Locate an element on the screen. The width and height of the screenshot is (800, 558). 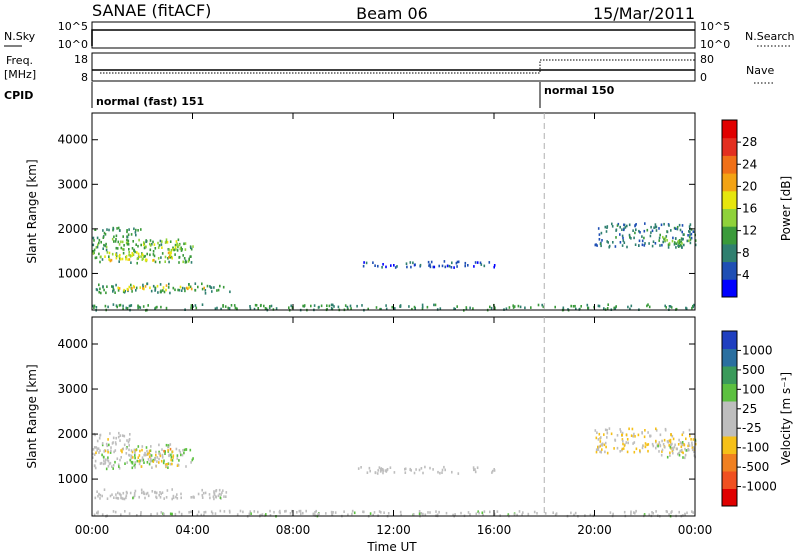
power-colorbar-label: Power [dB] is located at coordinates (786, 208).